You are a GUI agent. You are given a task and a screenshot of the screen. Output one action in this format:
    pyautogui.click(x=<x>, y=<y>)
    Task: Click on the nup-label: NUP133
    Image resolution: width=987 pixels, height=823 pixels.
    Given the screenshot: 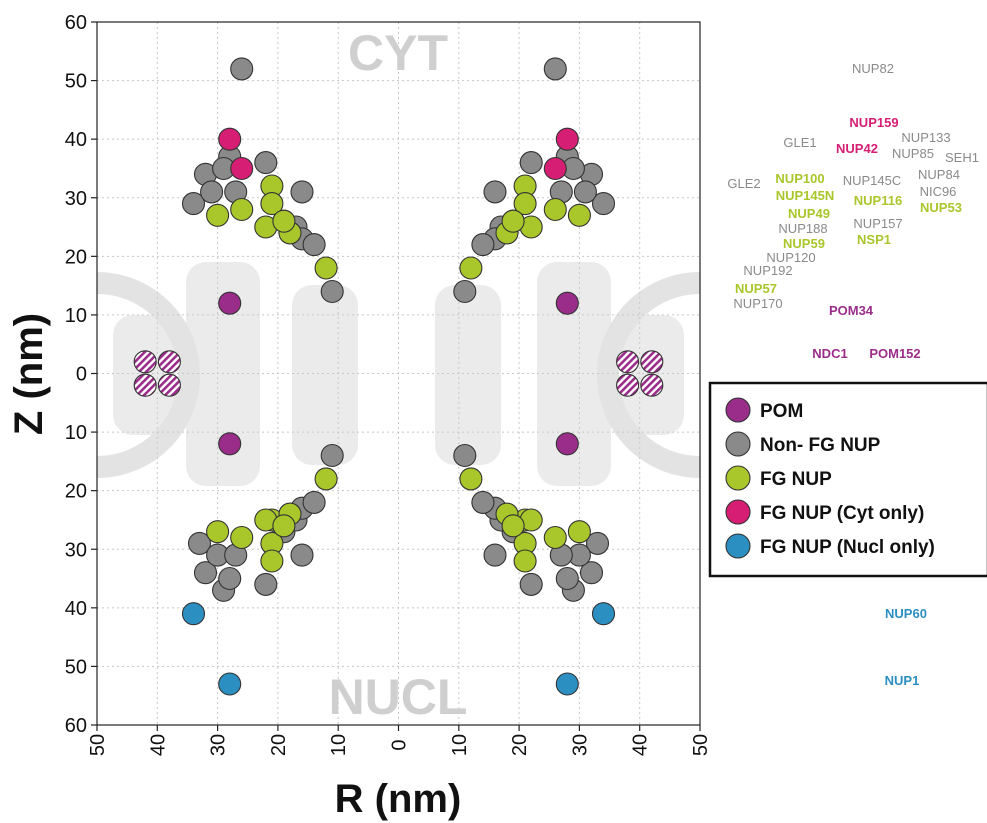 What is the action you would take?
    pyautogui.click(x=925, y=137)
    